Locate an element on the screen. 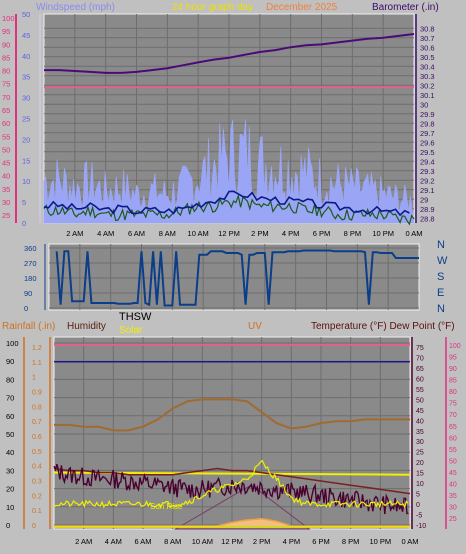 The image size is (466, 554). left-axis-1-tick-label: 70 is located at coordinates (10, 398).